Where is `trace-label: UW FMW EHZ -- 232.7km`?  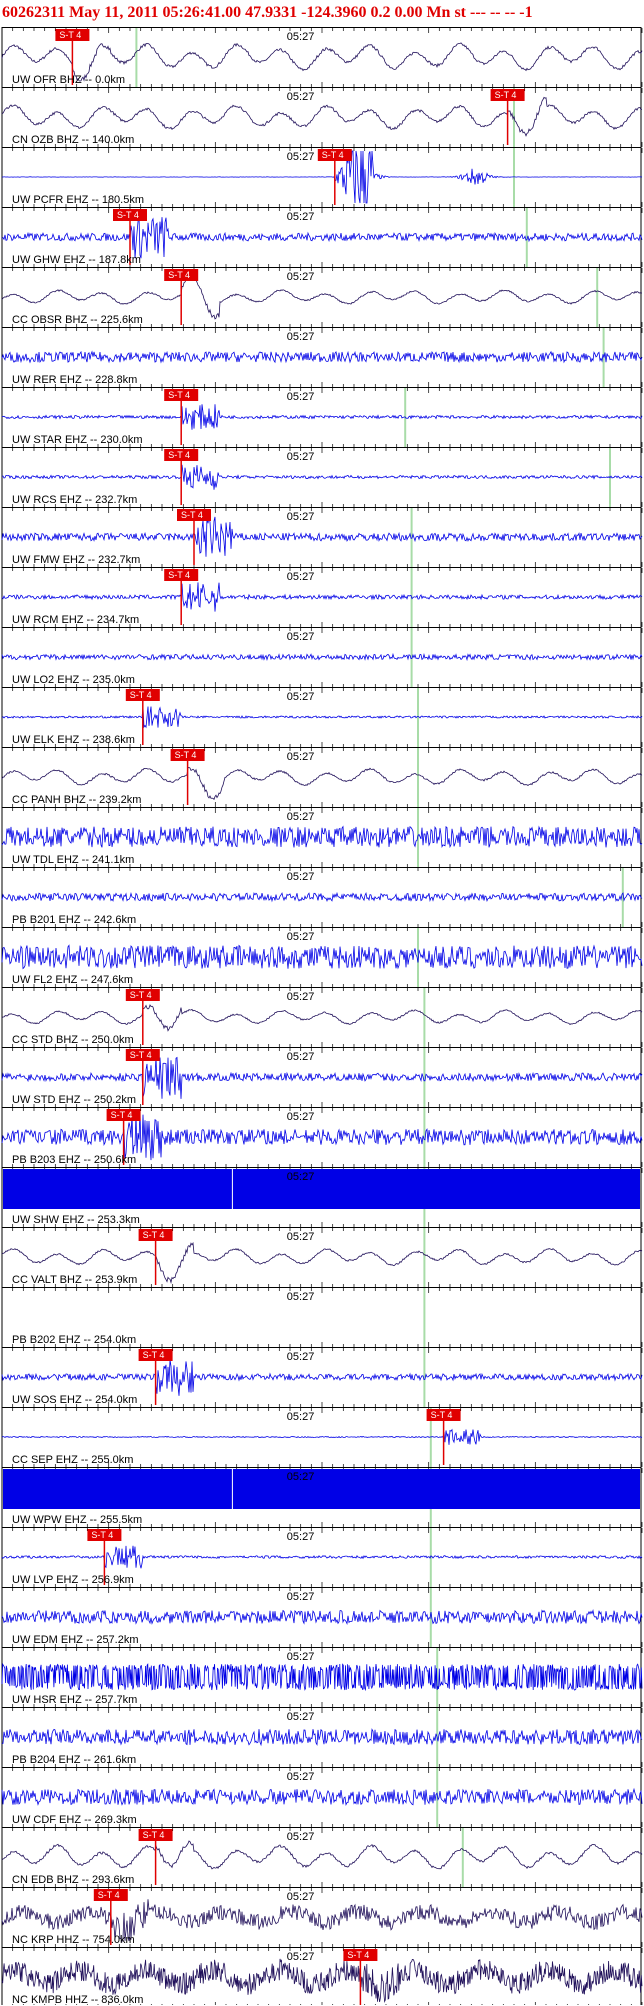
trace-label: UW FMW EHZ -- 232.7km is located at coordinates (76, 560).